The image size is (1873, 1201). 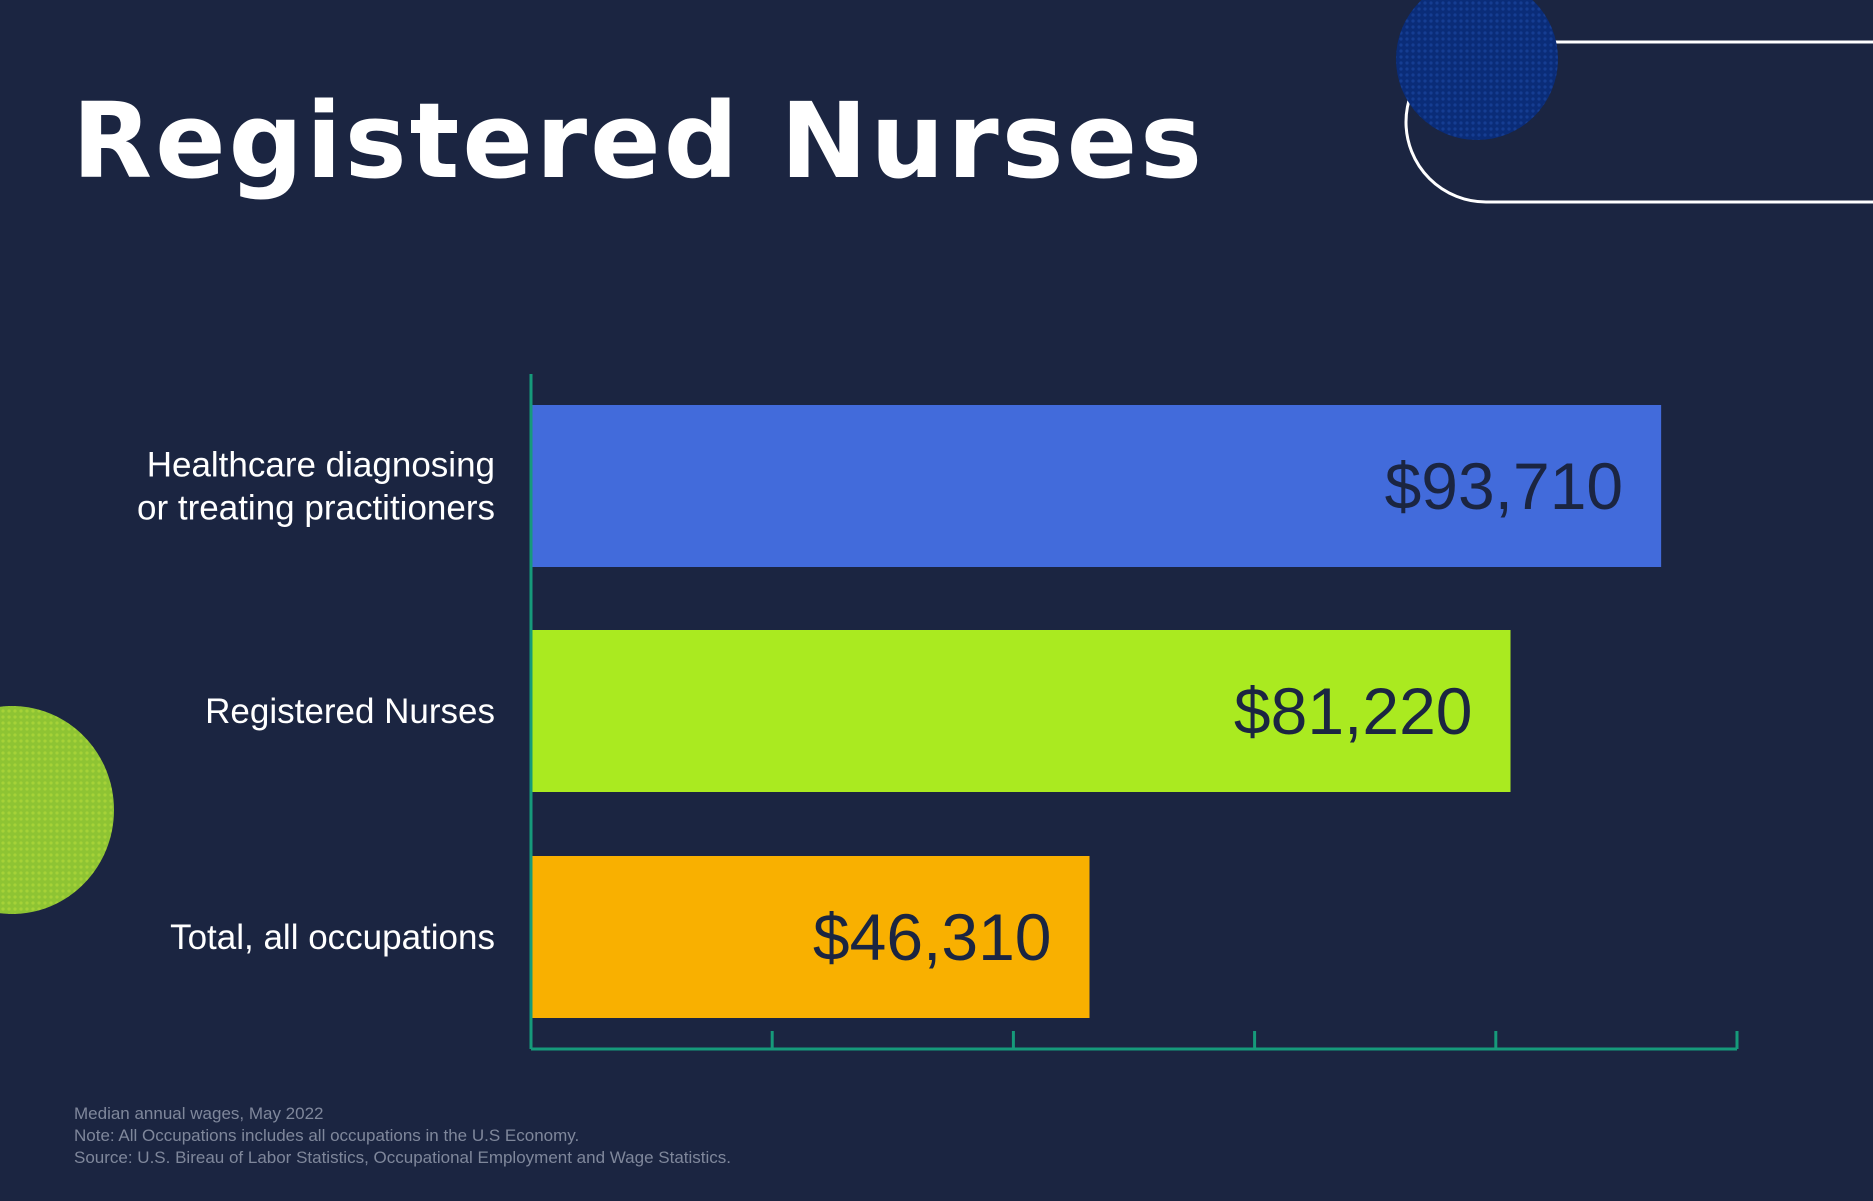 What do you see at coordinates (332, 937) in the screenshot?
I see `category-label-3: Total, all occupations` at bounding box center [332, 937].